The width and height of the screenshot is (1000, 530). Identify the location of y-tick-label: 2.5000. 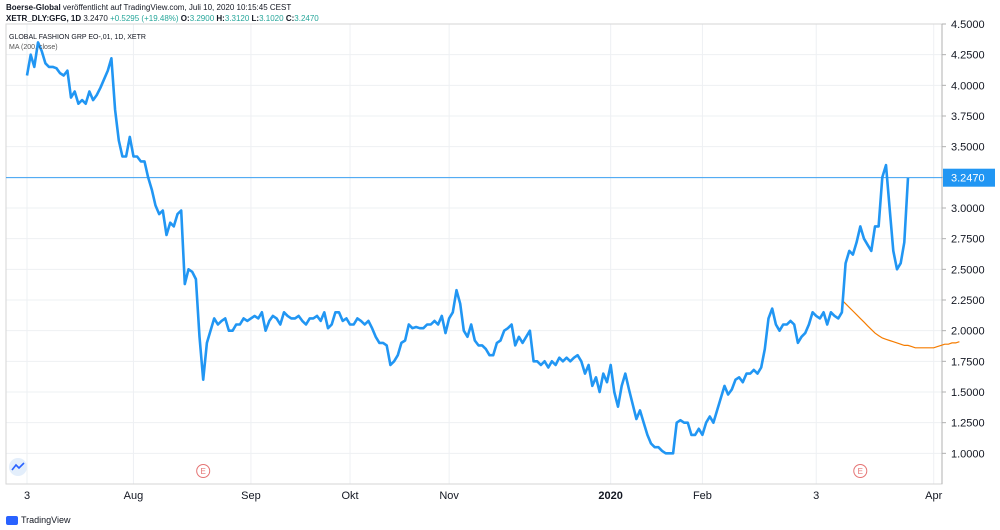
(968, 270).